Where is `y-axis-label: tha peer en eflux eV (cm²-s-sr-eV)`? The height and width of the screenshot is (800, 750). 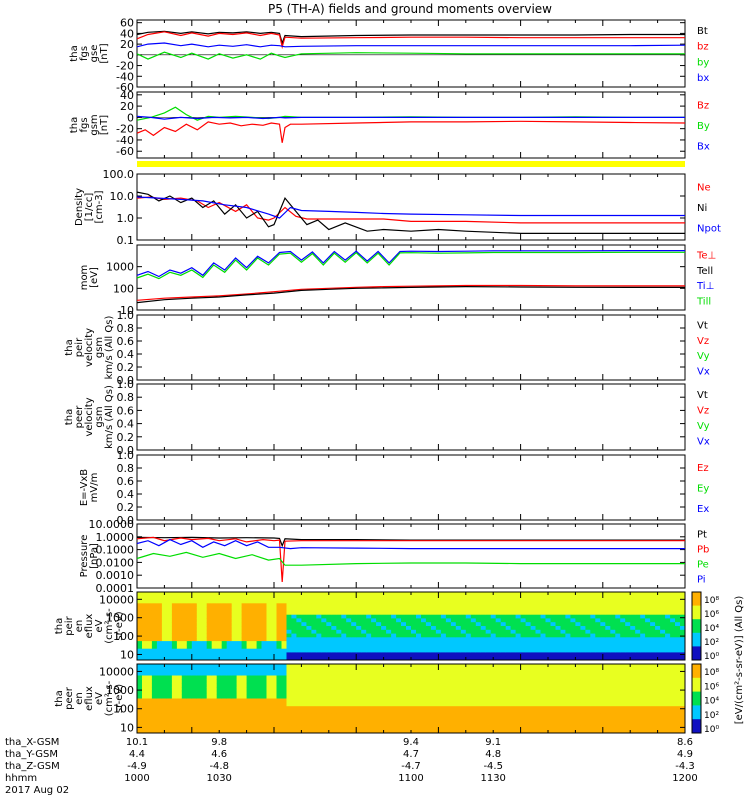 y-axis-label: tha peer en eflux eV (cm²-s-sr-eV) is located at coordinates (89, 698).